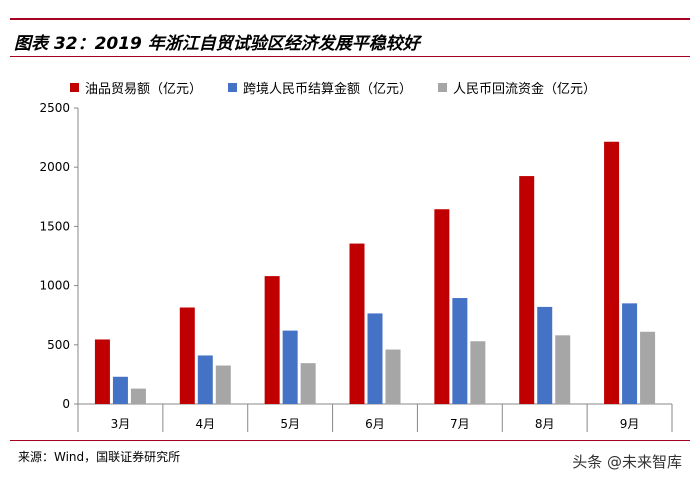 This screenshot has height=484, width=700. Describe the element at coordinates (290, 424) in the screenshot. I see `x-tick-label: 5月` at that location.